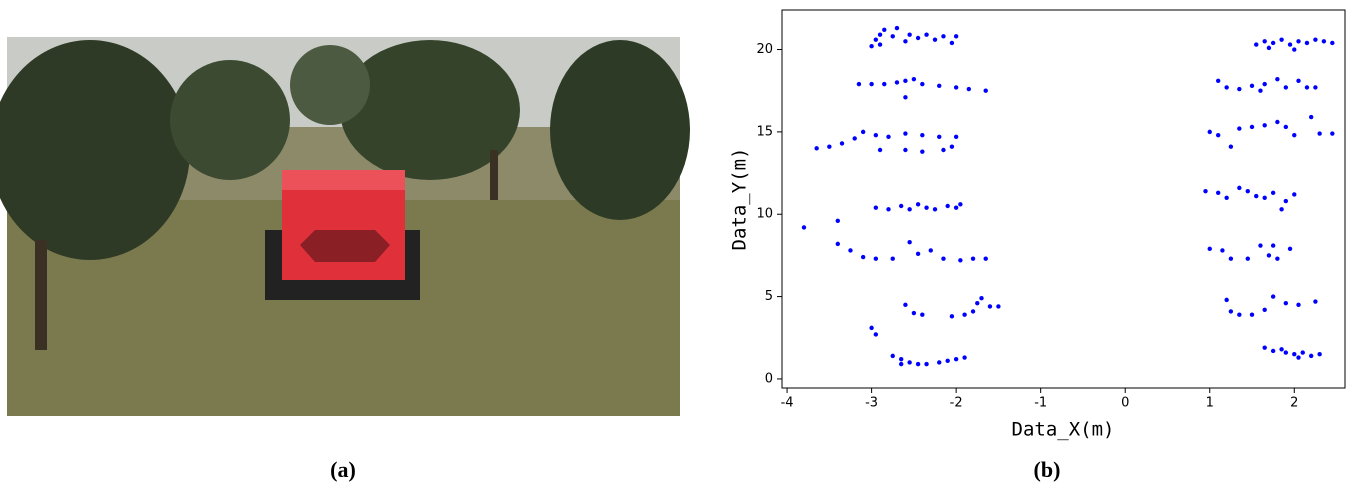 This screenshot has height=488, width=1352. What do you see at coordinates (1040, 403) in the screenshot?
I see `x-tick-label: -1` at bounding box center [1040, 403].